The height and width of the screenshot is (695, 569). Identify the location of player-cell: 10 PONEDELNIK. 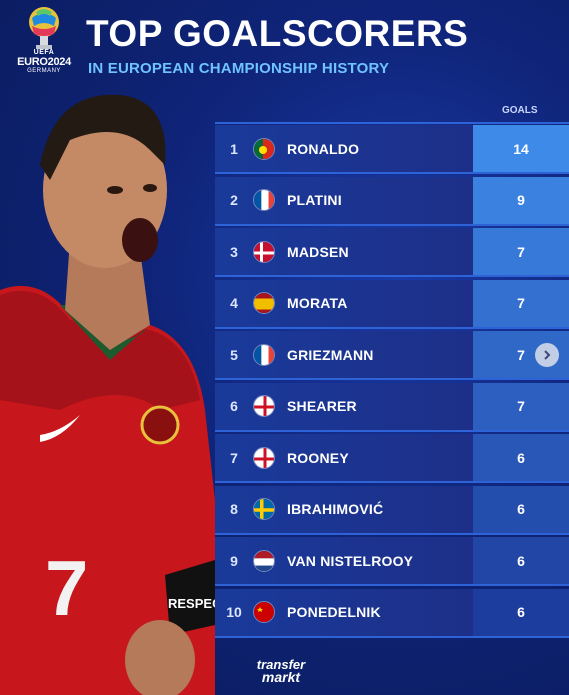
(344, 613).